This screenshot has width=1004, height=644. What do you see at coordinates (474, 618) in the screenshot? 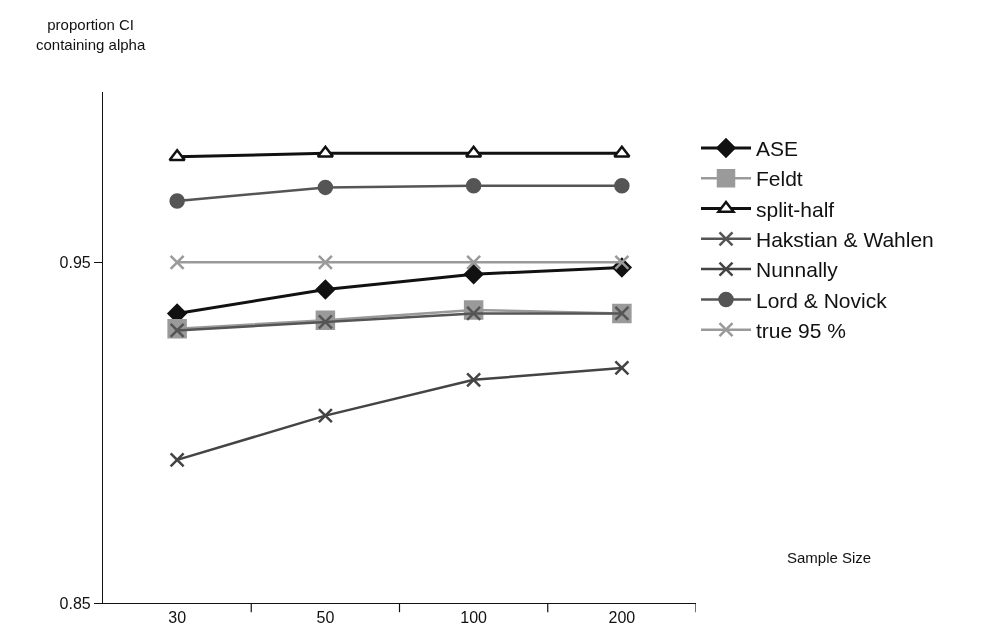
I see `x-tick-label: 100` at bounding box center [474, 618].